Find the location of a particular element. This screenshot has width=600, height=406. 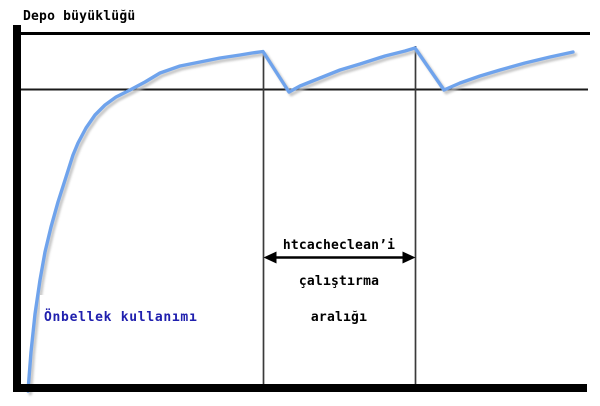

interval-annotation-line-1: htcacheclean’i is located at coordinates (339, 245).